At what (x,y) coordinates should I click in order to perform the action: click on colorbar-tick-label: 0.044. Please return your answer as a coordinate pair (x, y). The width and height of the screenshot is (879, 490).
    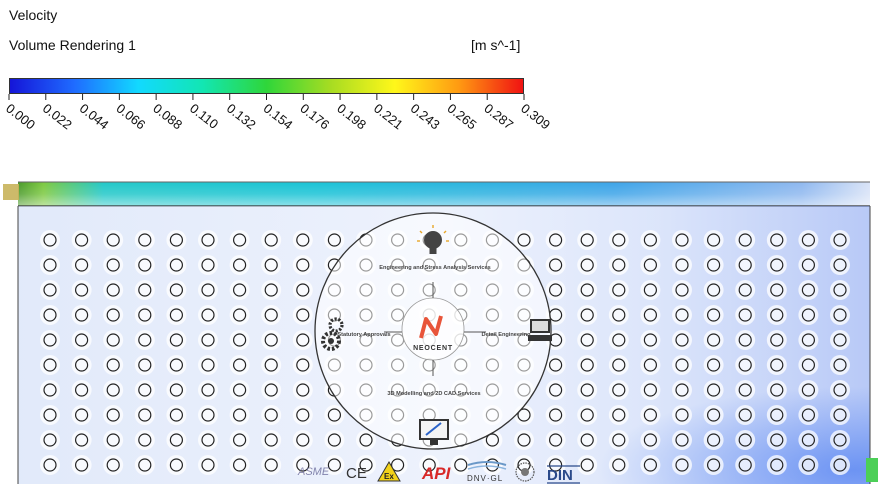
    Looking at the image, I should click on (94, 117).